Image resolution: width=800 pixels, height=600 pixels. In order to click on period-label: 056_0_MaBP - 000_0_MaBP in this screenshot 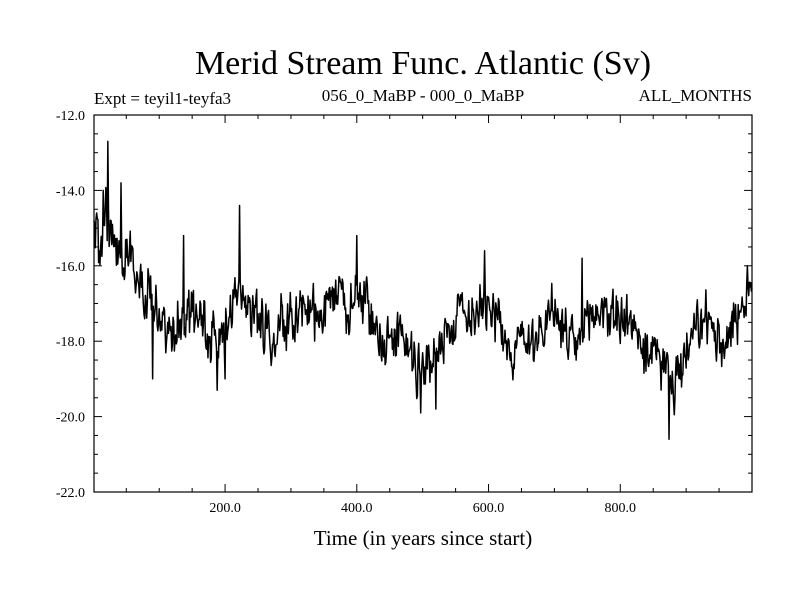, I will do `click(423, 95)`.